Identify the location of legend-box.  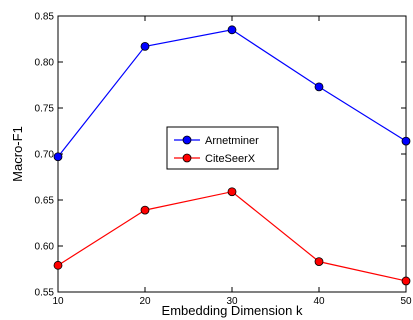
(222, 148).